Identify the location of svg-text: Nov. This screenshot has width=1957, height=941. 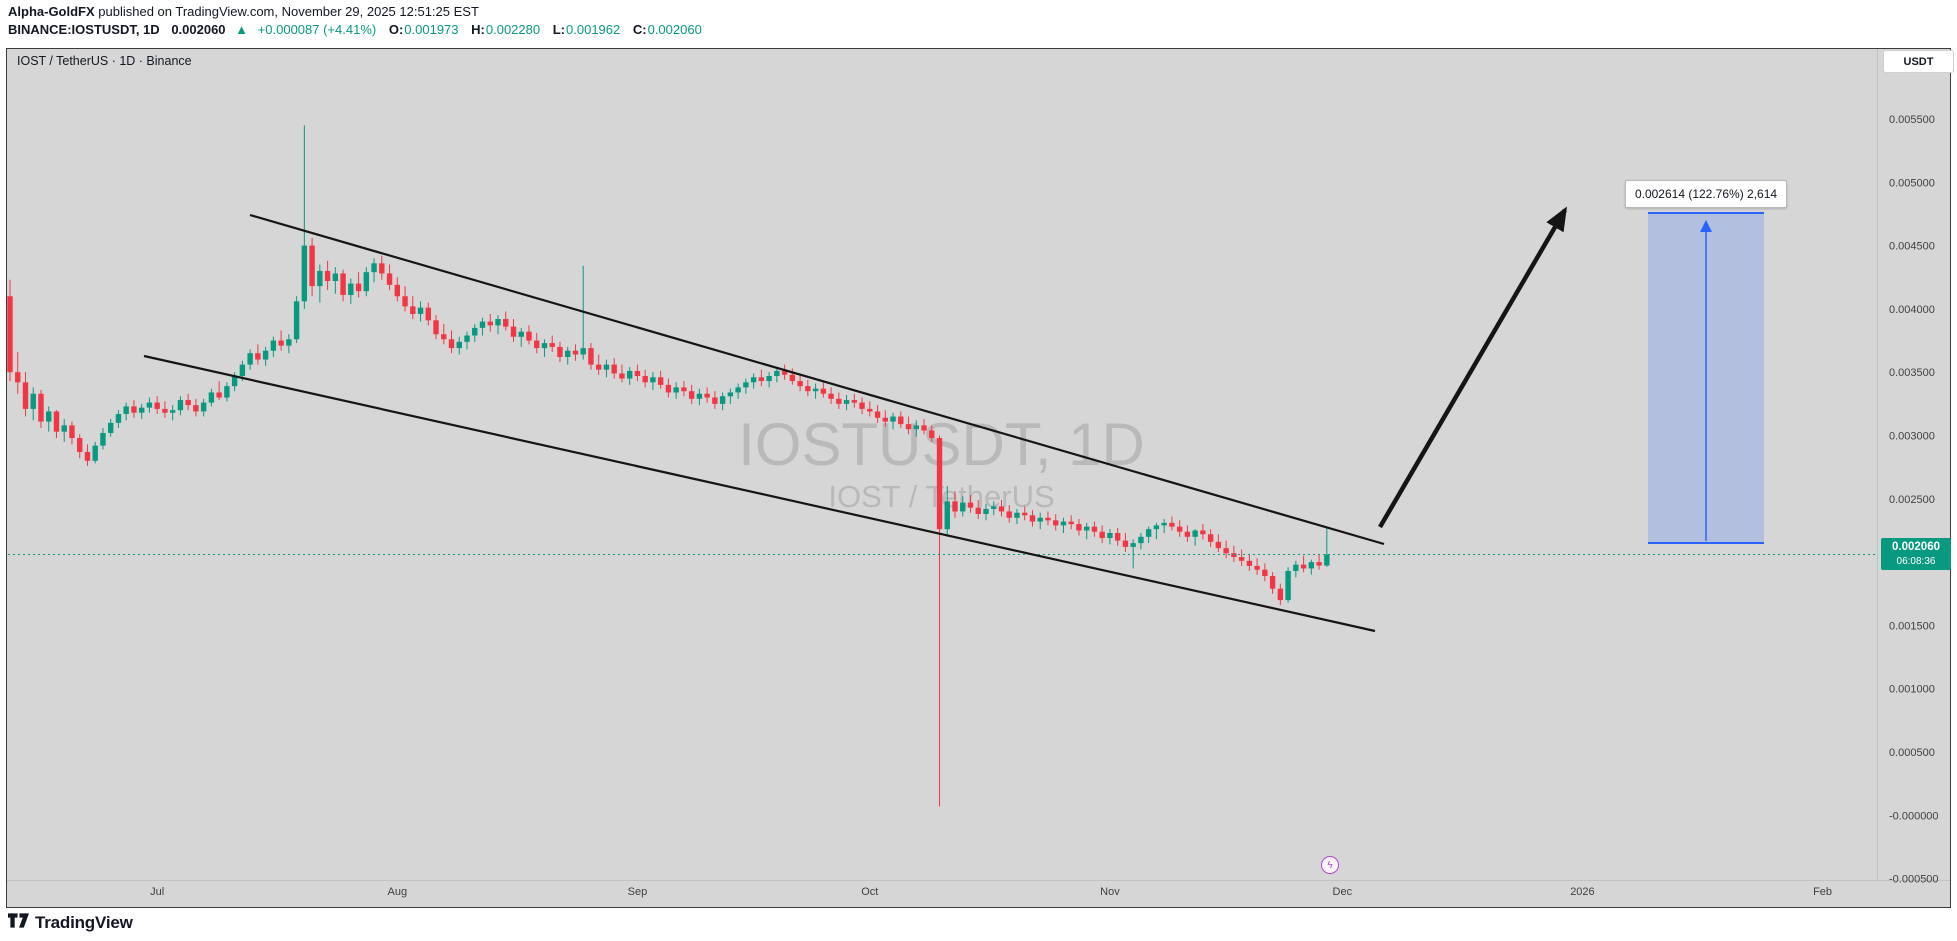
(1110, 892).